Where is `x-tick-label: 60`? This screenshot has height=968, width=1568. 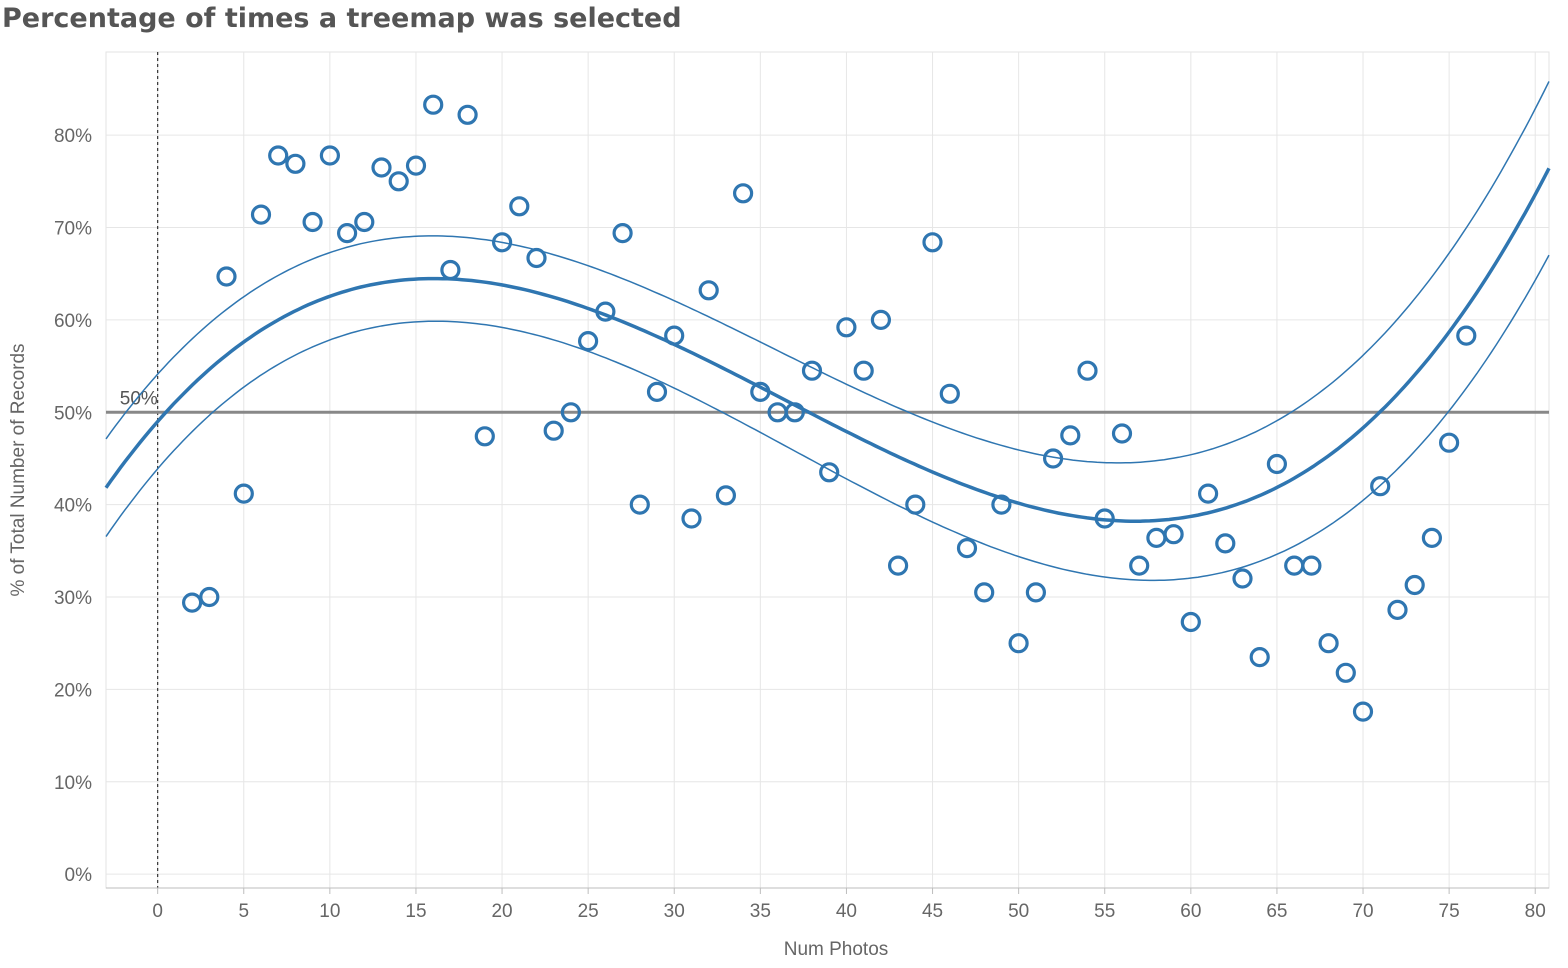
x-tick-label: 60 is located at coordinates (1190, 911).